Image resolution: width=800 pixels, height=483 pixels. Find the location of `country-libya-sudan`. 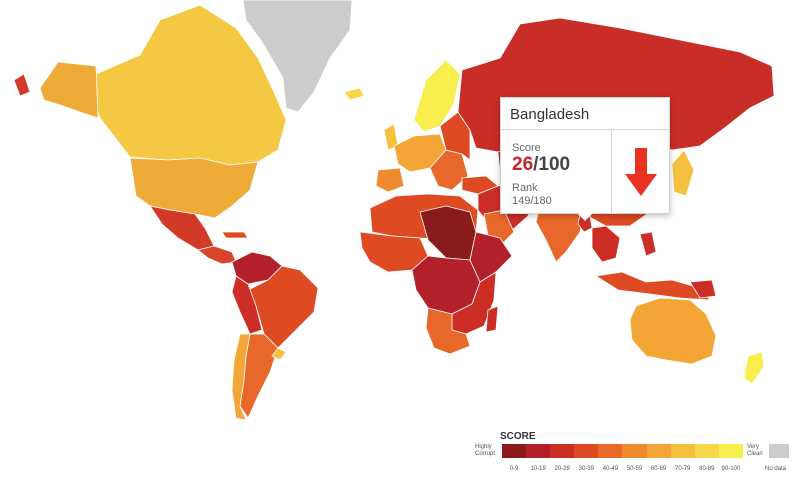

country-libya-sudan is located at coordinates (448, 233).